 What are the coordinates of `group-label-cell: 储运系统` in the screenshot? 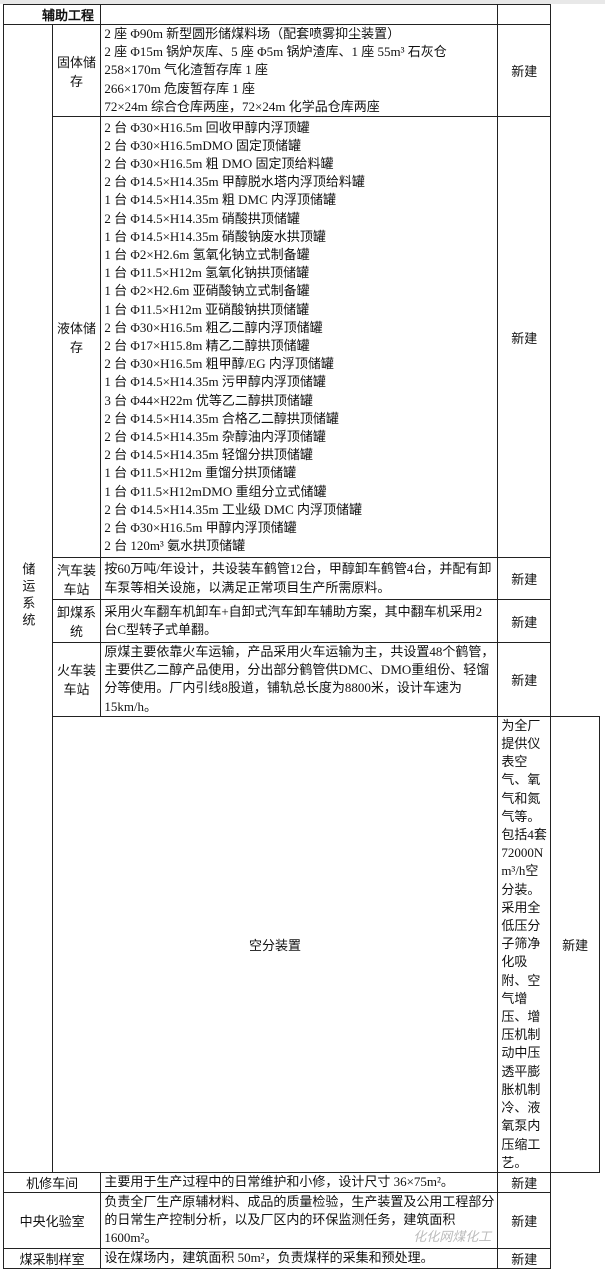 It's located at (28, 598).